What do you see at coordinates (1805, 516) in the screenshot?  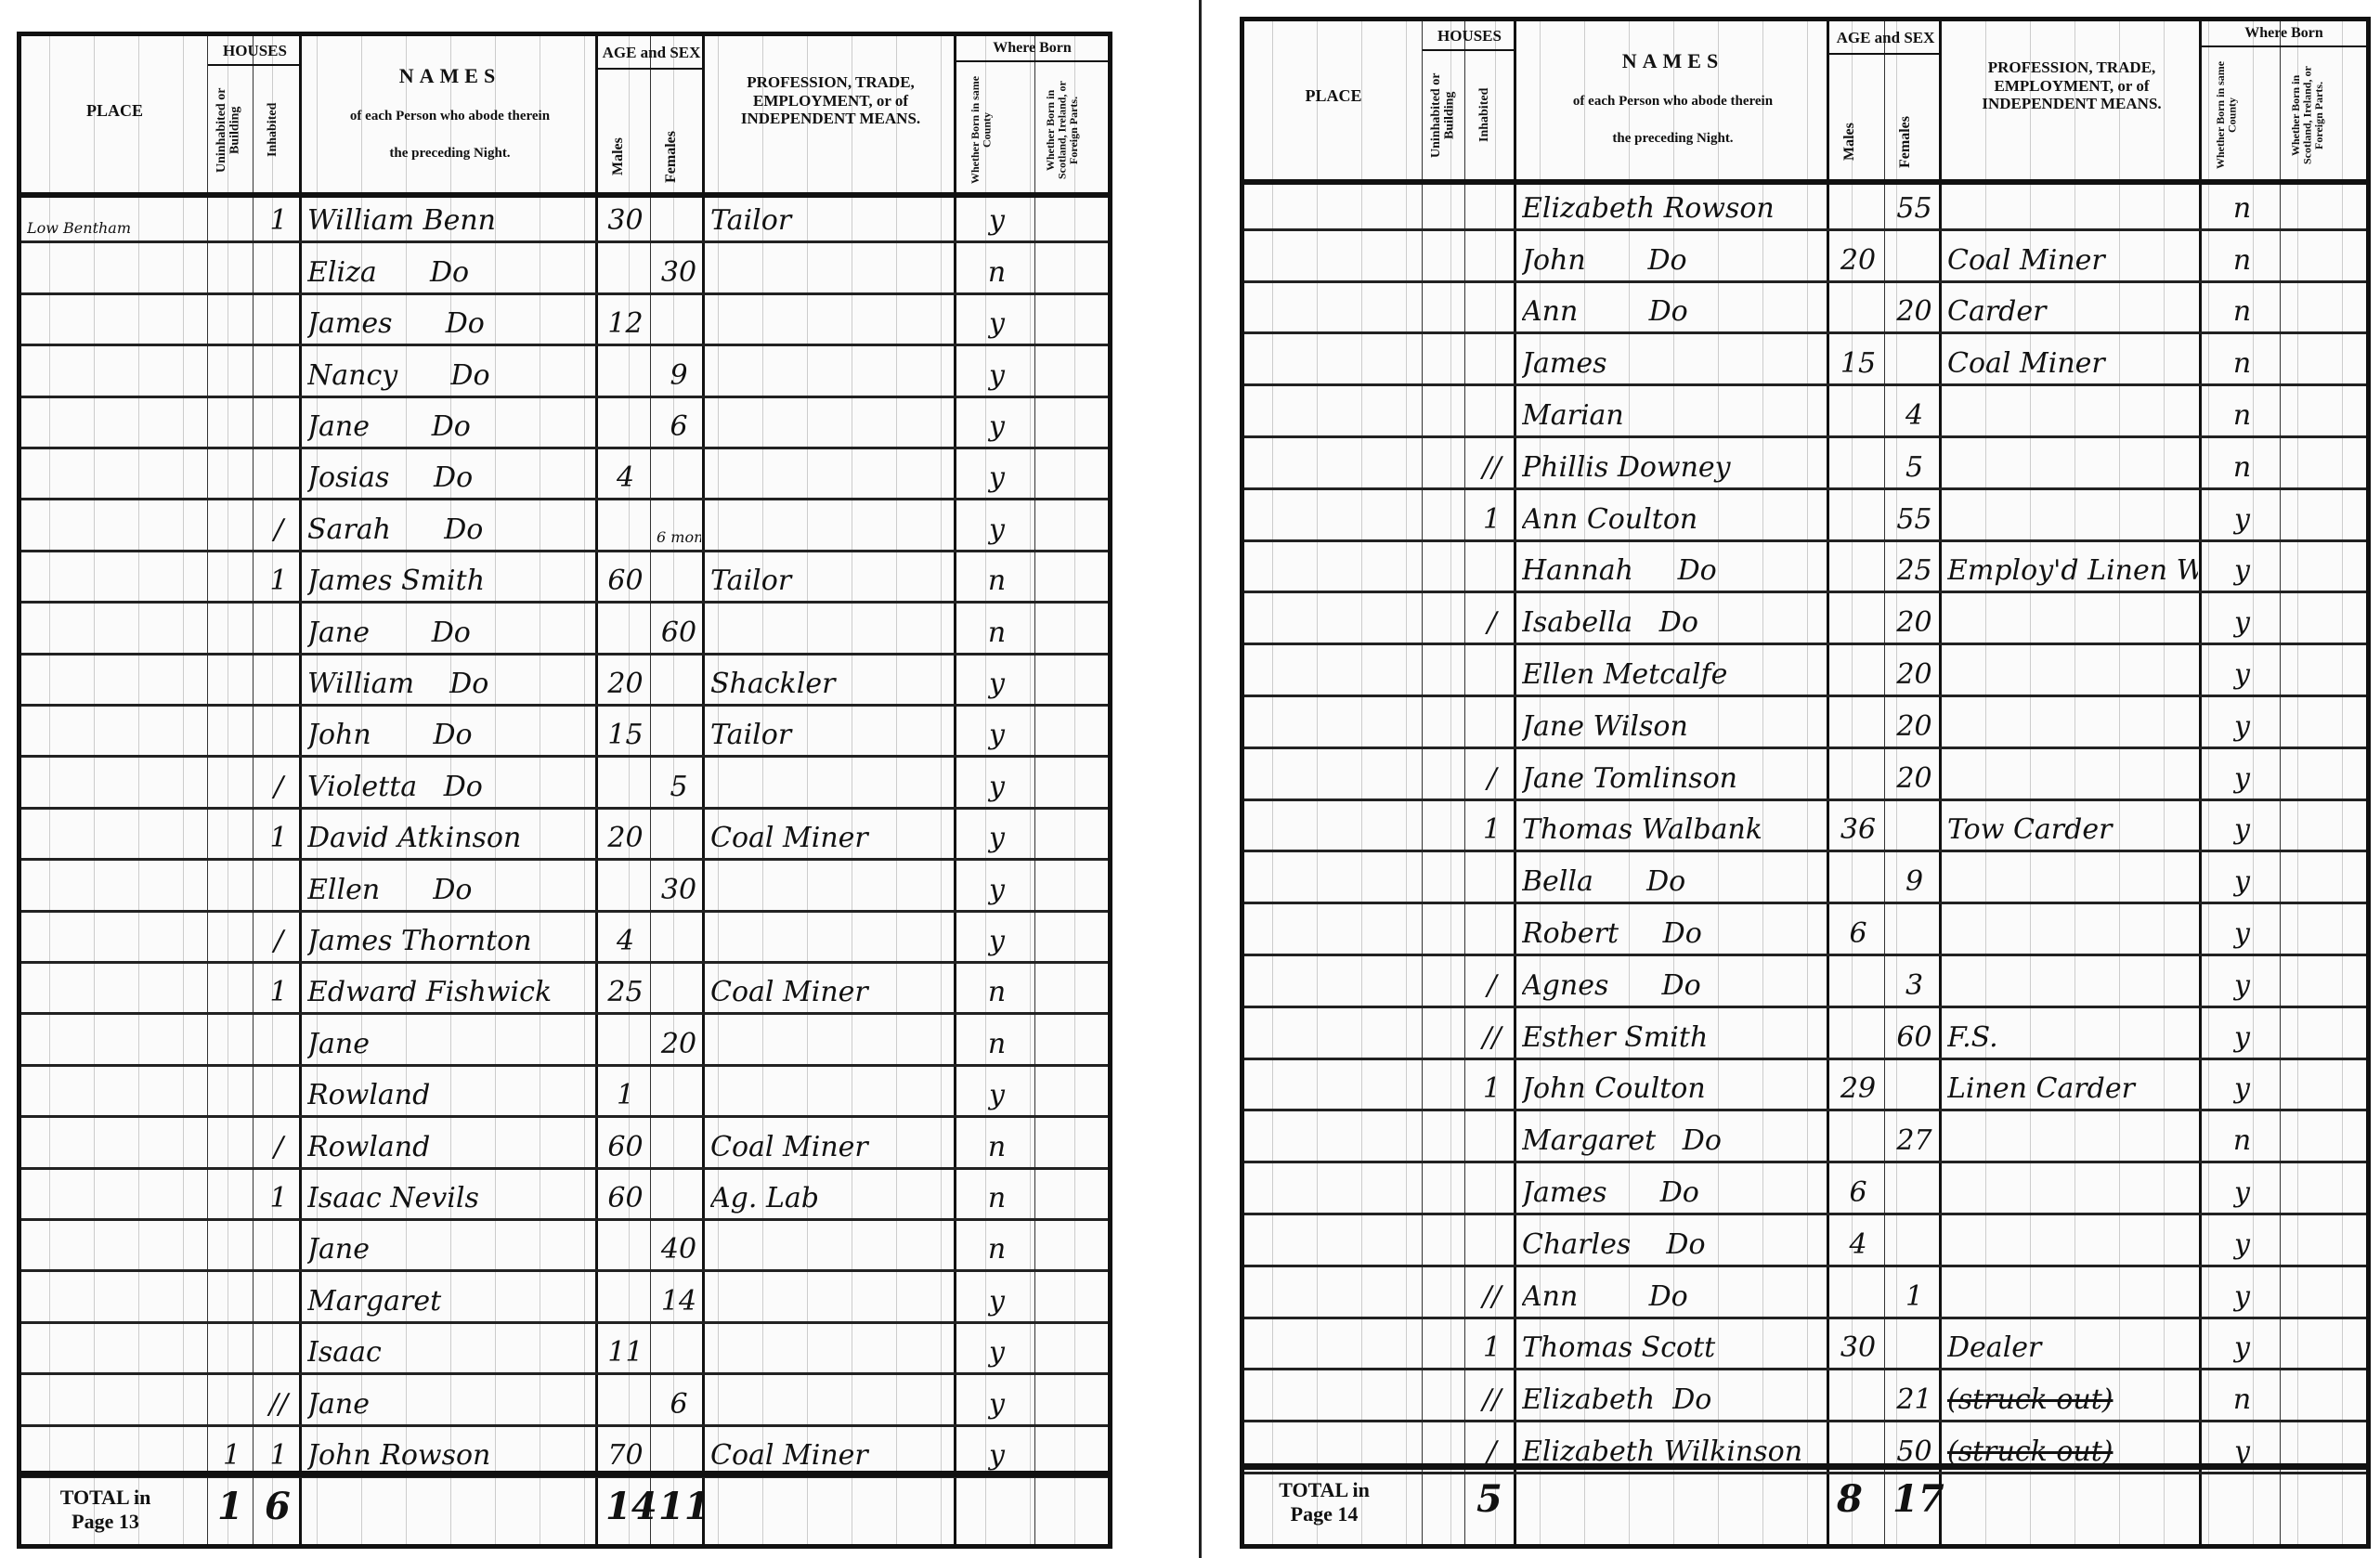 I see `census-row: 1 Ann Coulton 55 y` at bounding box center [1805, 516].